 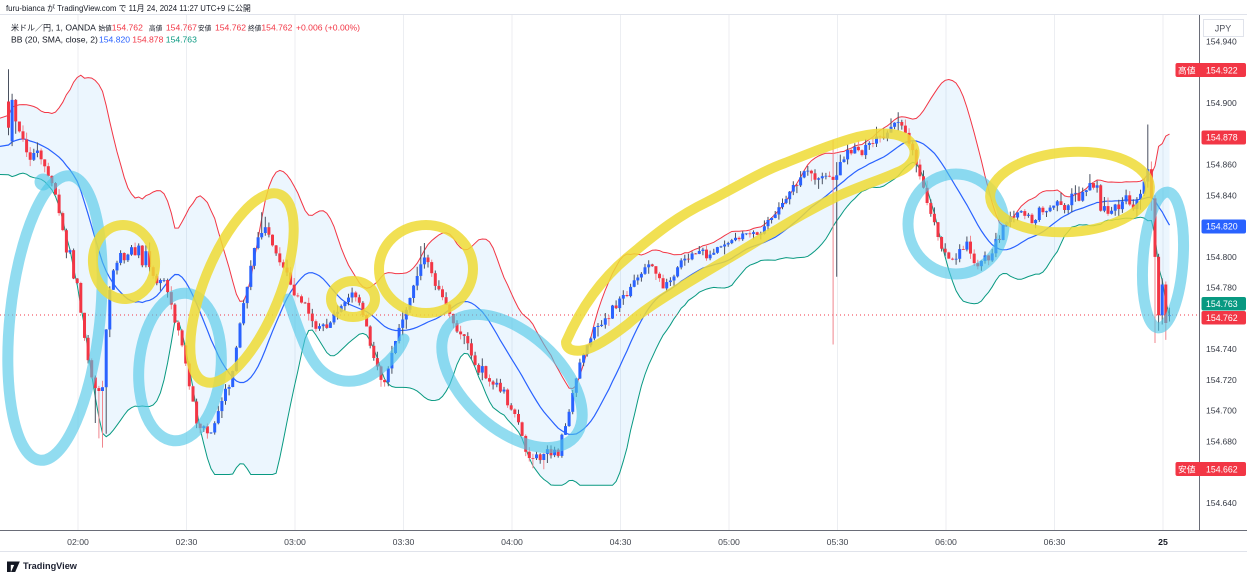 What do you see at coordinates (1221, 195) in the screenshot?
I see `svg-text: 154.840` at bounding box center [1221, 195].